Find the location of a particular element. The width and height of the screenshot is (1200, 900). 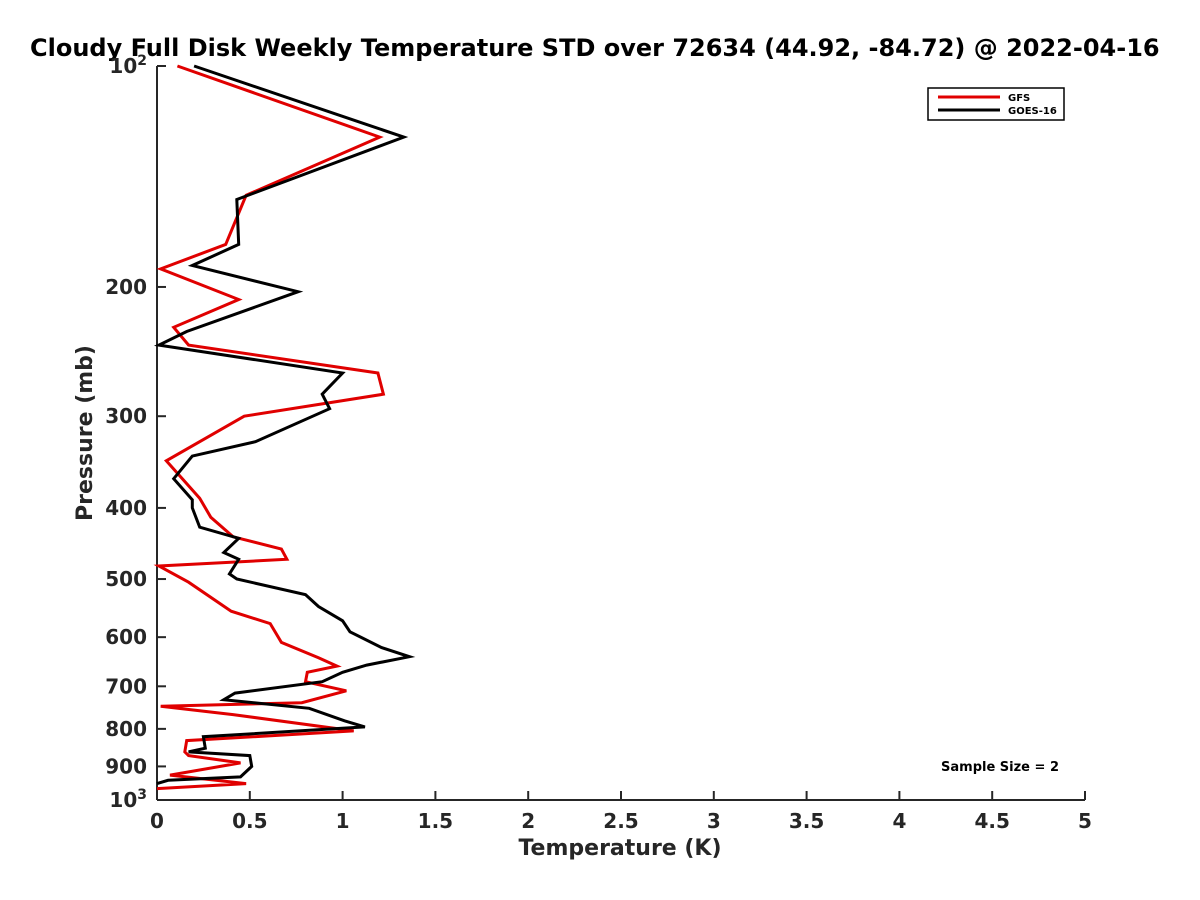

legend-label: GOES-16 is located at coordinates (1032, 111).